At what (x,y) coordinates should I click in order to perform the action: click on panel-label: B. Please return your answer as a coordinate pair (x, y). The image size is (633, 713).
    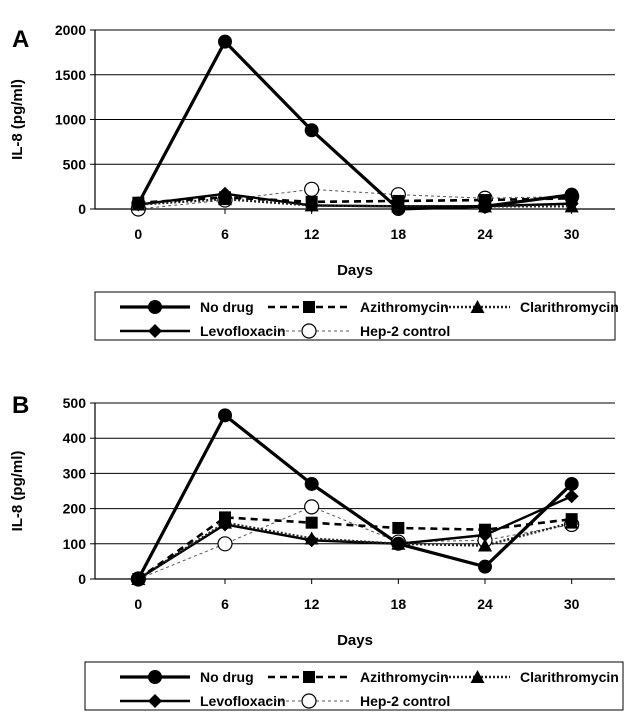
    Looking at the image, I should click on (20, 405).